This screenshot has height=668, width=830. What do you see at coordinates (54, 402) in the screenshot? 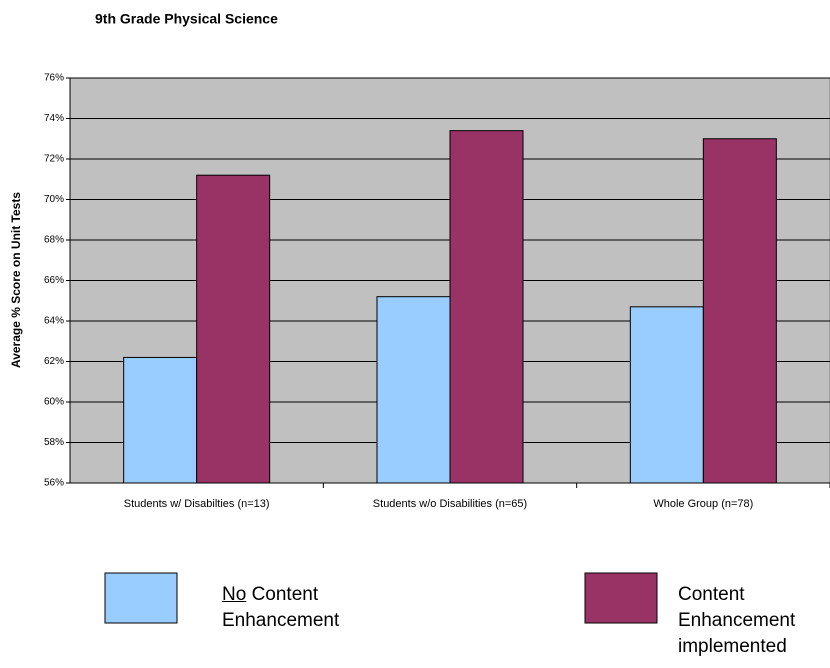
I see `y-tick-label: 60%` at bounding box center [54, 402].